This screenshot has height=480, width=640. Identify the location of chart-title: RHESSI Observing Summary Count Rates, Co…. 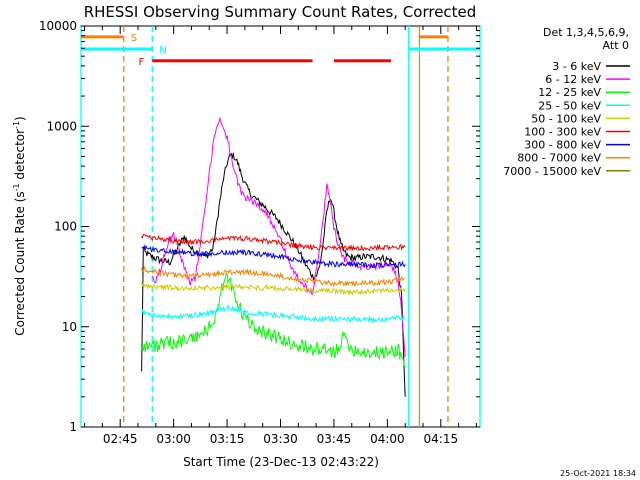
(280, 12).